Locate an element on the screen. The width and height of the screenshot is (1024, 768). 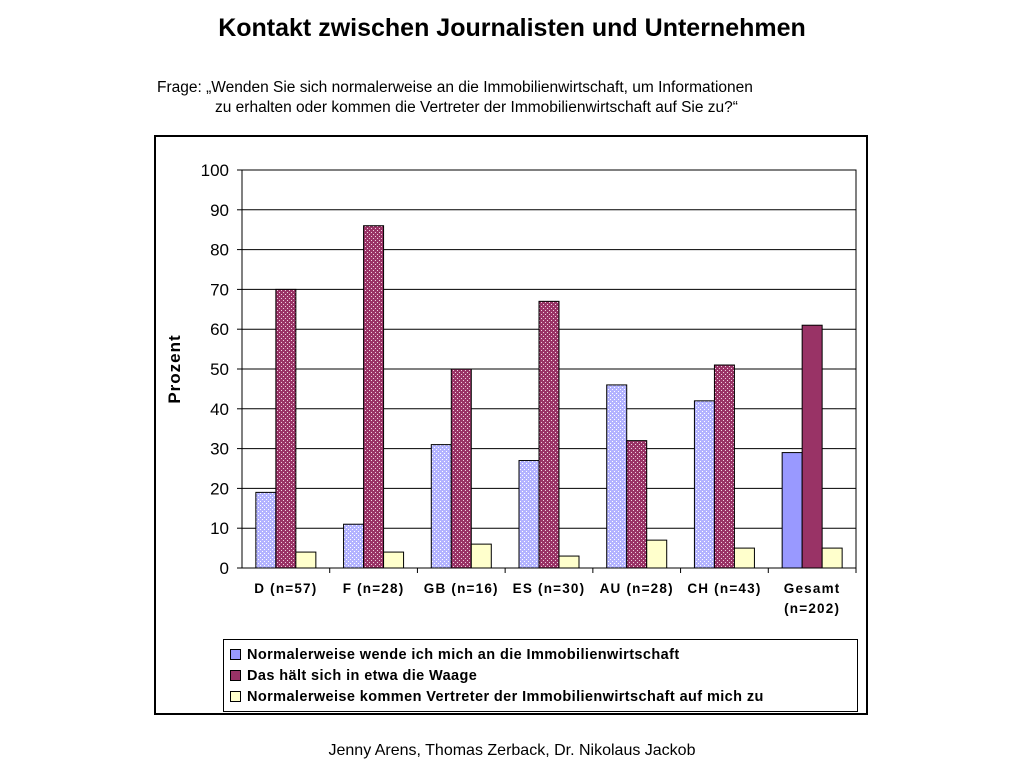
y-tick-label-70: 70 is located at coordinates (219, 289).